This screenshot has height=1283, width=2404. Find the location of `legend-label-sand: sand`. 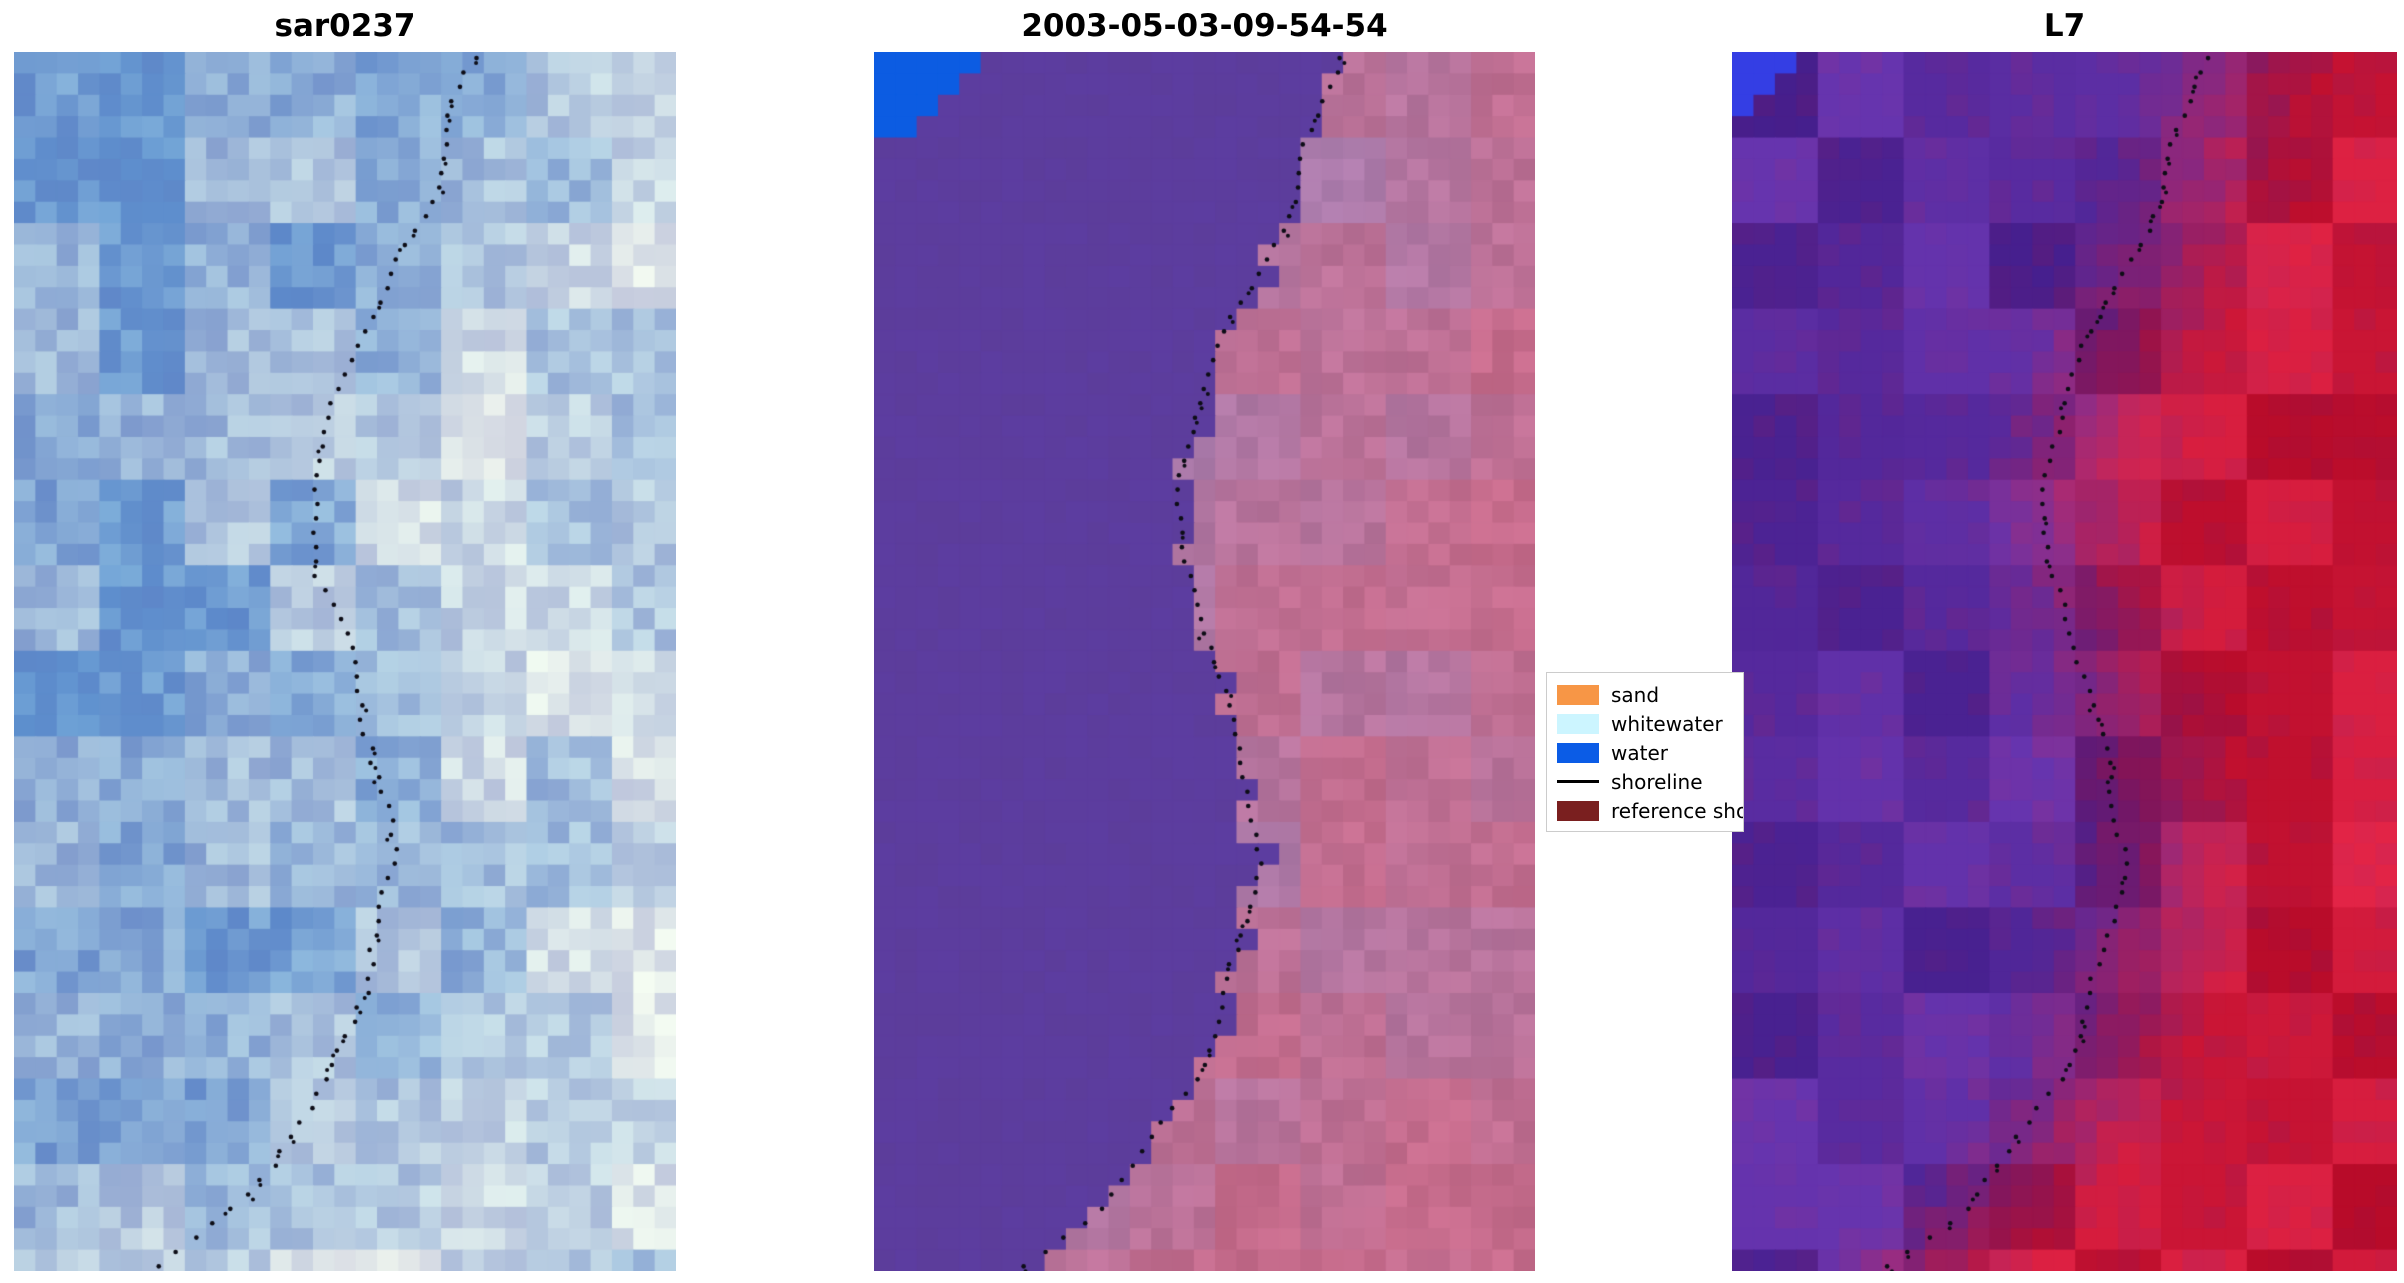

legend-label-sand: sand is located at coordinates (1635, 694).